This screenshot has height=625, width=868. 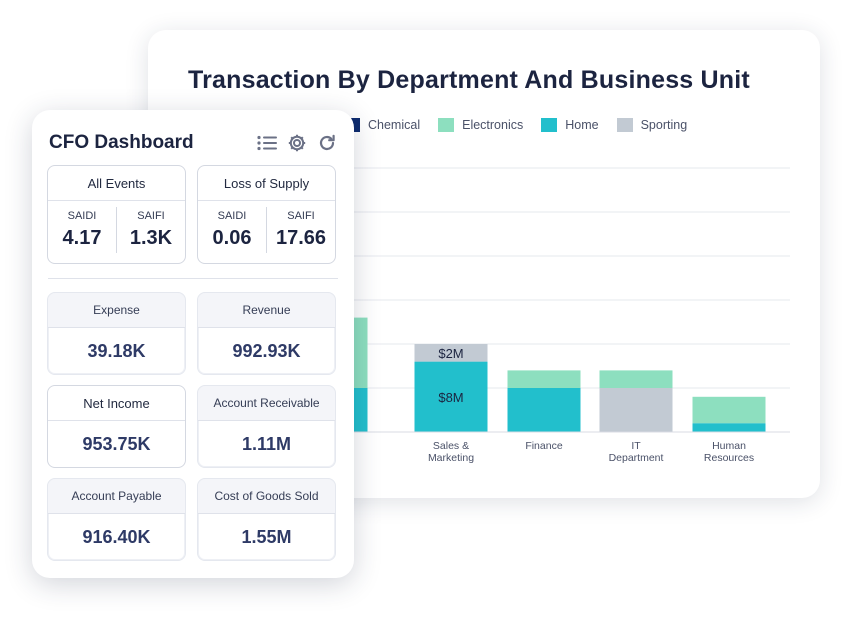 I want to click on legend-label: Home, so click(x=582, y=125).